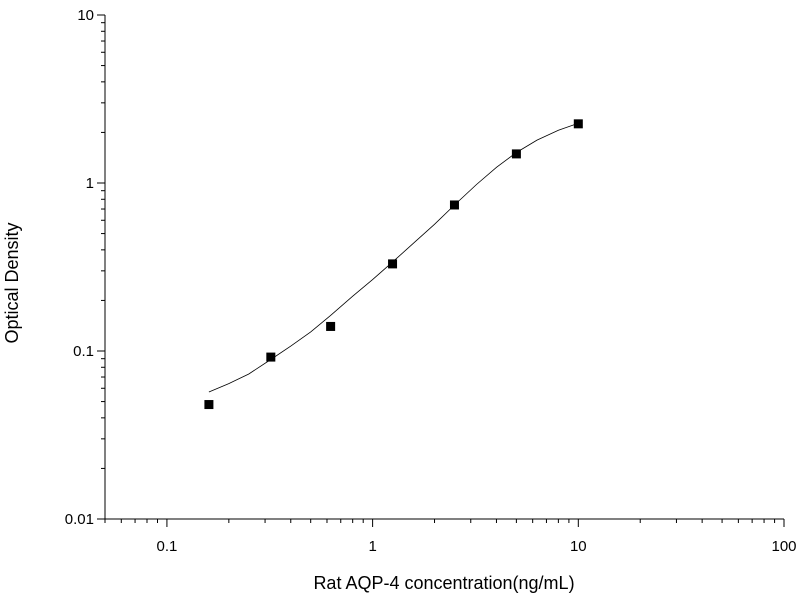 This screenshot has width=800, height=600. What do you see at coordinates (783, 546) in the screenshot?
I see `x-tick-label: 100` at bounding box center [783, 546].